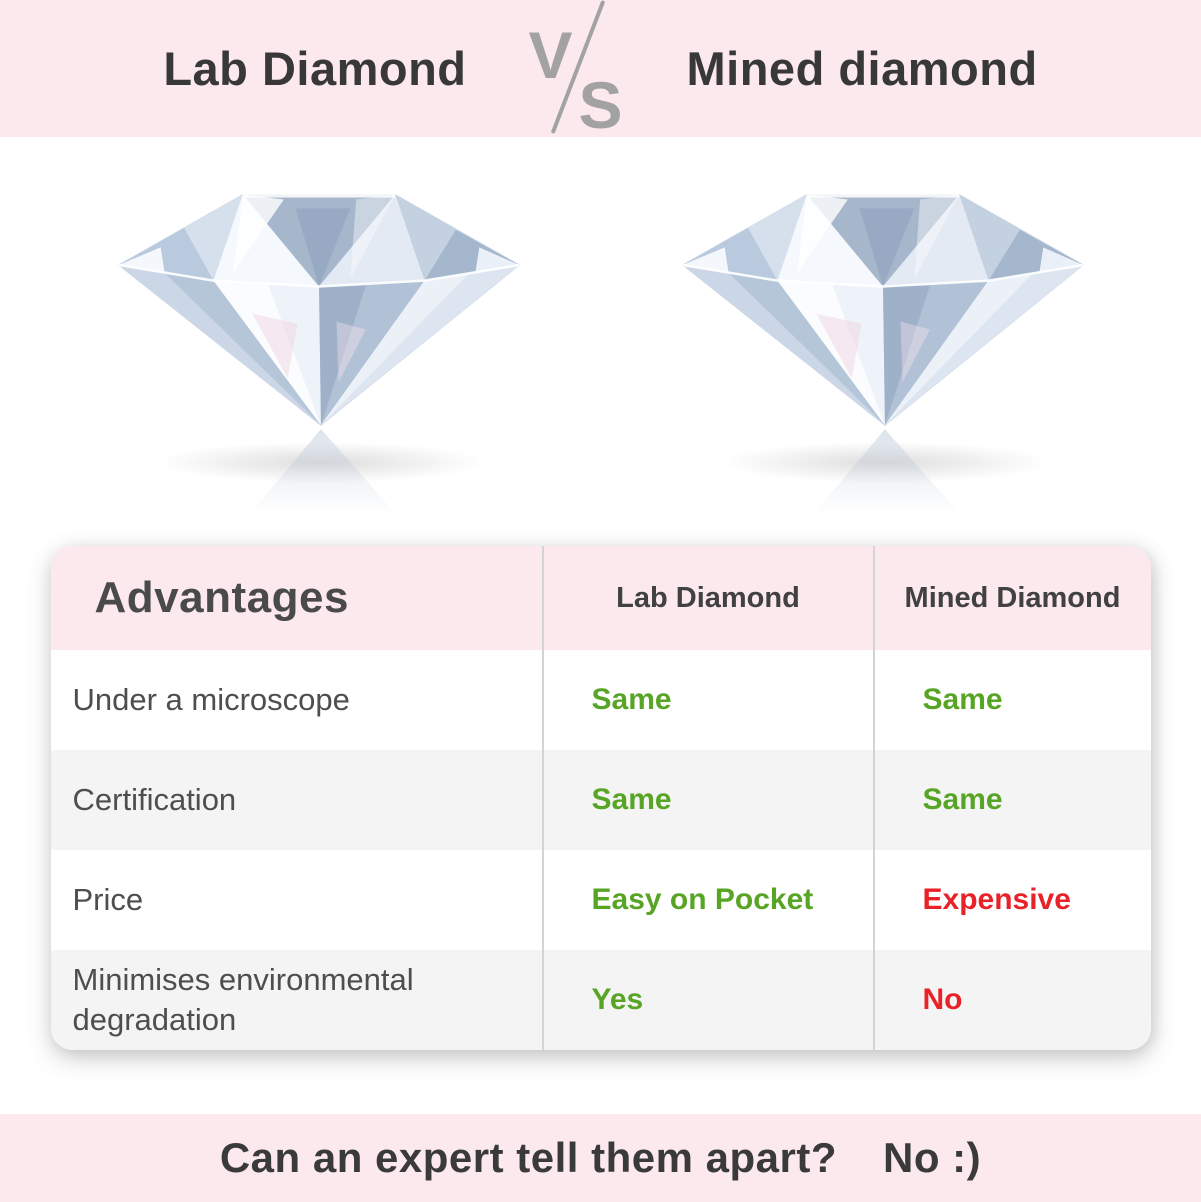  What do you see at coordinates (528, 1157) in the screenshot?
I see `footer-question: Can an expert tell them apart?` at bounding box center [528, 1157].